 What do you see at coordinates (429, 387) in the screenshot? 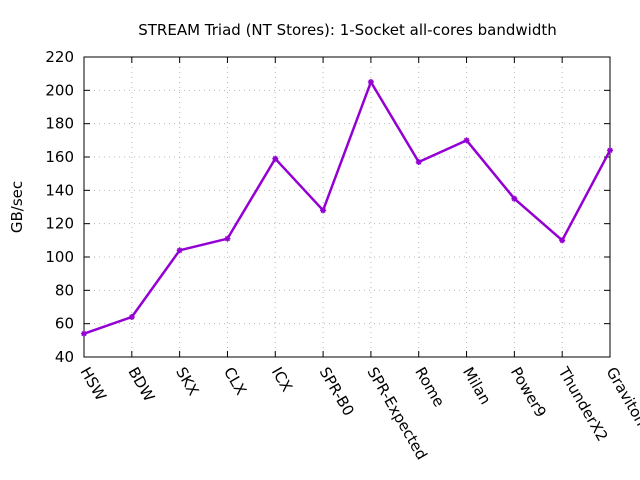
I see `x-tick-label: Rome` at bounding box center [429, 387].